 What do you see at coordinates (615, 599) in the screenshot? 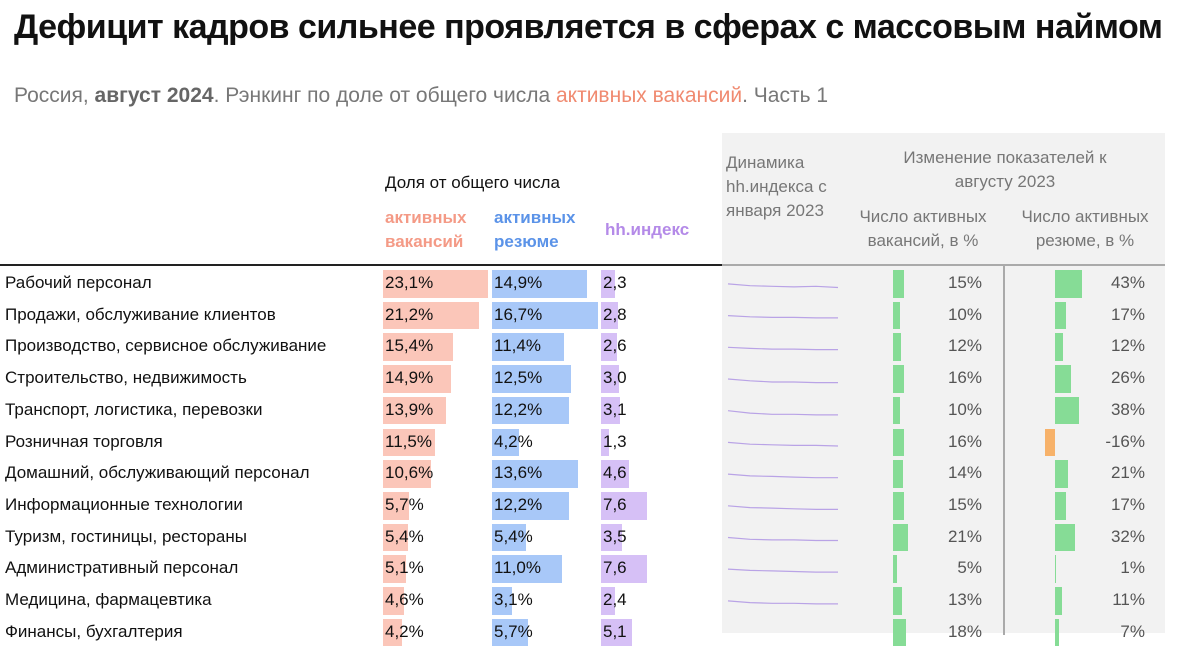
I see `value-label: 2,4` at bounding box center [615, 599].